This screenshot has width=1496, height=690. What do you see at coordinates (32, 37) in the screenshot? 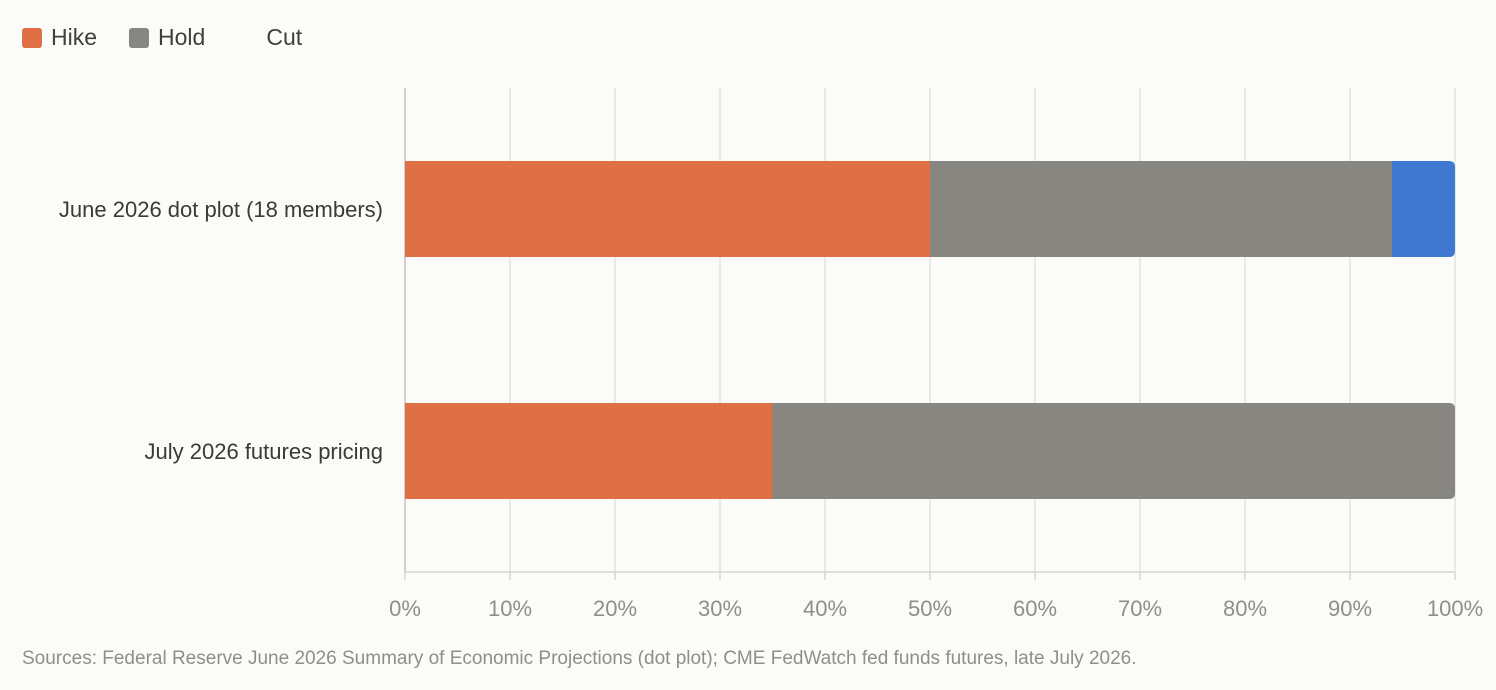
I see `legend-swatch-hike` at bounding box center [32, 37].